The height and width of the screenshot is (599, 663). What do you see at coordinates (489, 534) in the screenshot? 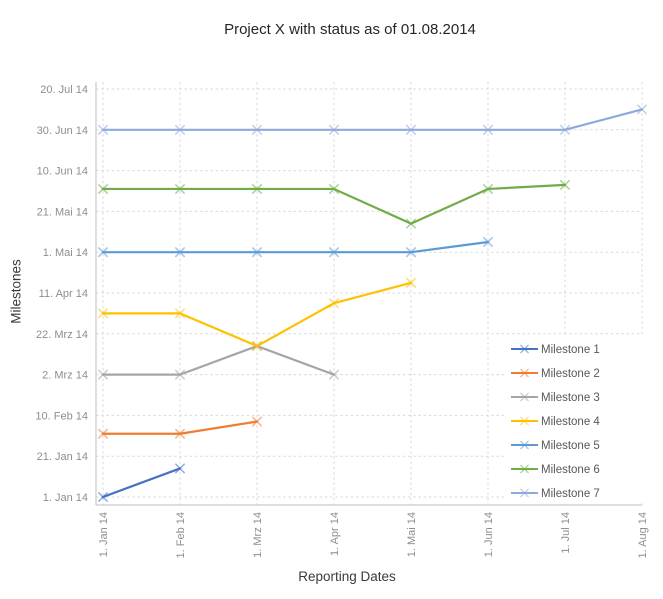
I see `x-tick-label: 1. Jun 14` at bounding box center [489, 534].